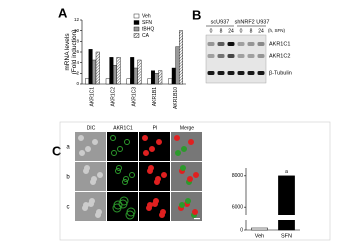 The image size is (342, 246). I want to click on y-tick-label: 8000, so click(237, 176).